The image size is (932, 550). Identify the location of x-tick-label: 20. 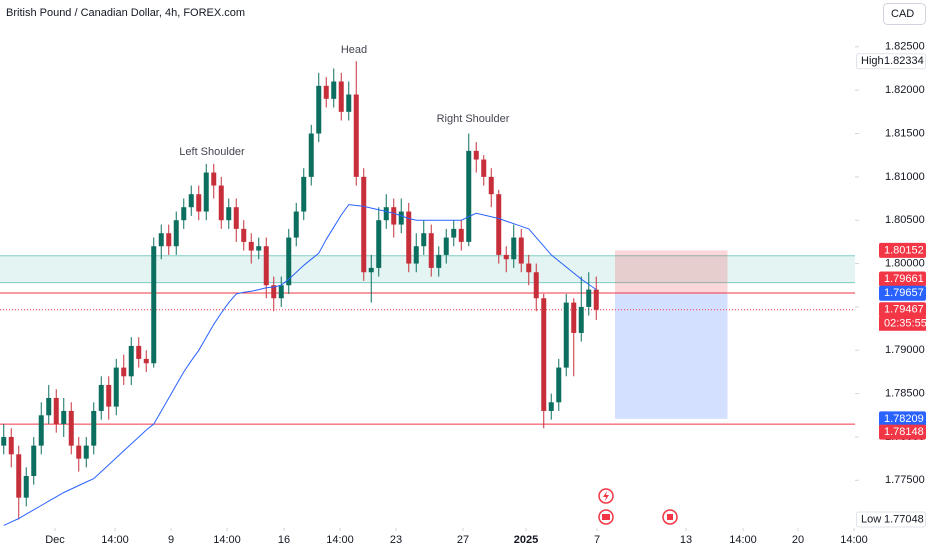
(798, 540).